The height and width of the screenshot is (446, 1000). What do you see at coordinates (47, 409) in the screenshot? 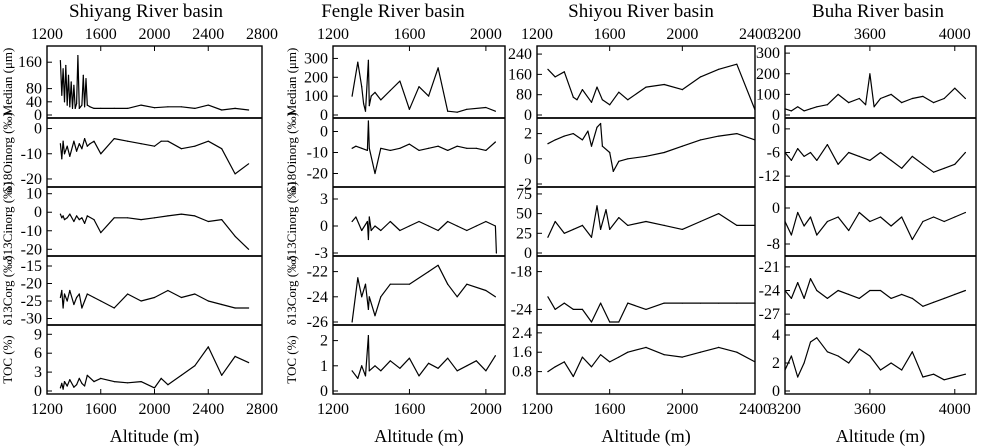
I see `x-tick-label-bottom: 1200` at bounding box center [47, 409].